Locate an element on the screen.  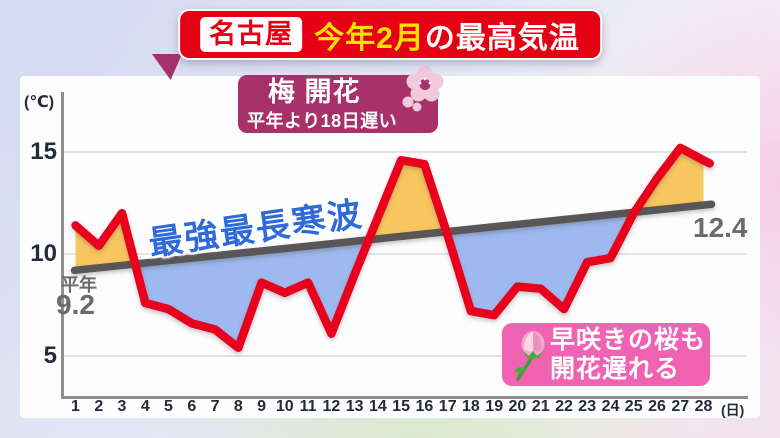
x-tick-label: 5 is located at coordinates (168, 406).